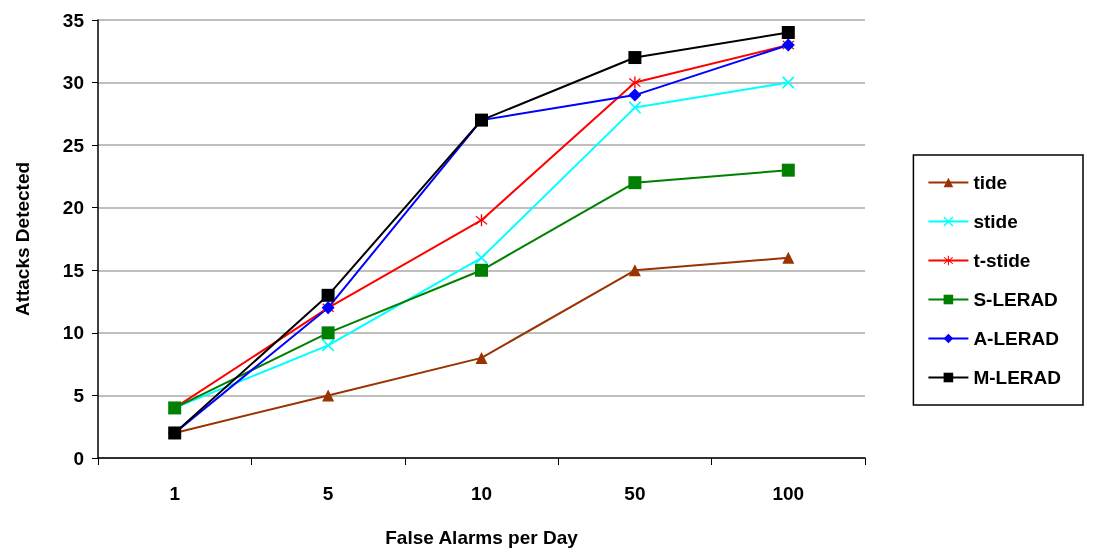  I want to click on y-tick-label: 30, so click(73, 83).